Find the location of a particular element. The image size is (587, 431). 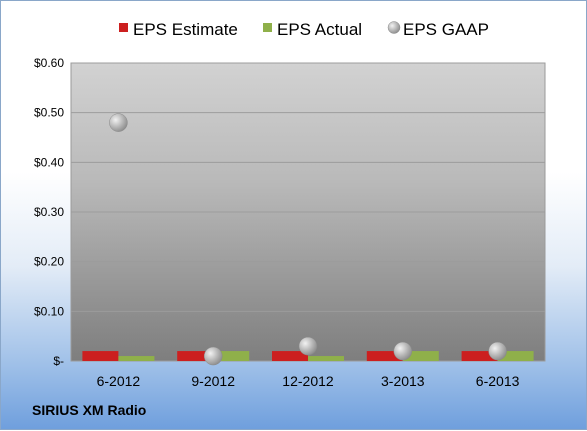

legend-label: EPS Actual is located at coordinates (319, 29).